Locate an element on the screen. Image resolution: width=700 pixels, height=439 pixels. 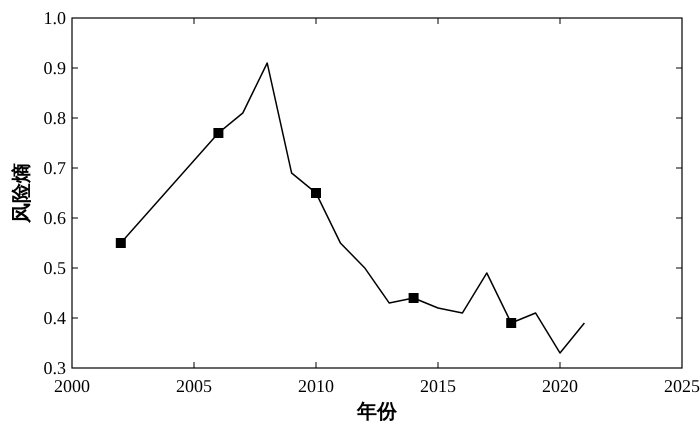
y-tick-label: 1.0 is located at coordinates (55, 18).